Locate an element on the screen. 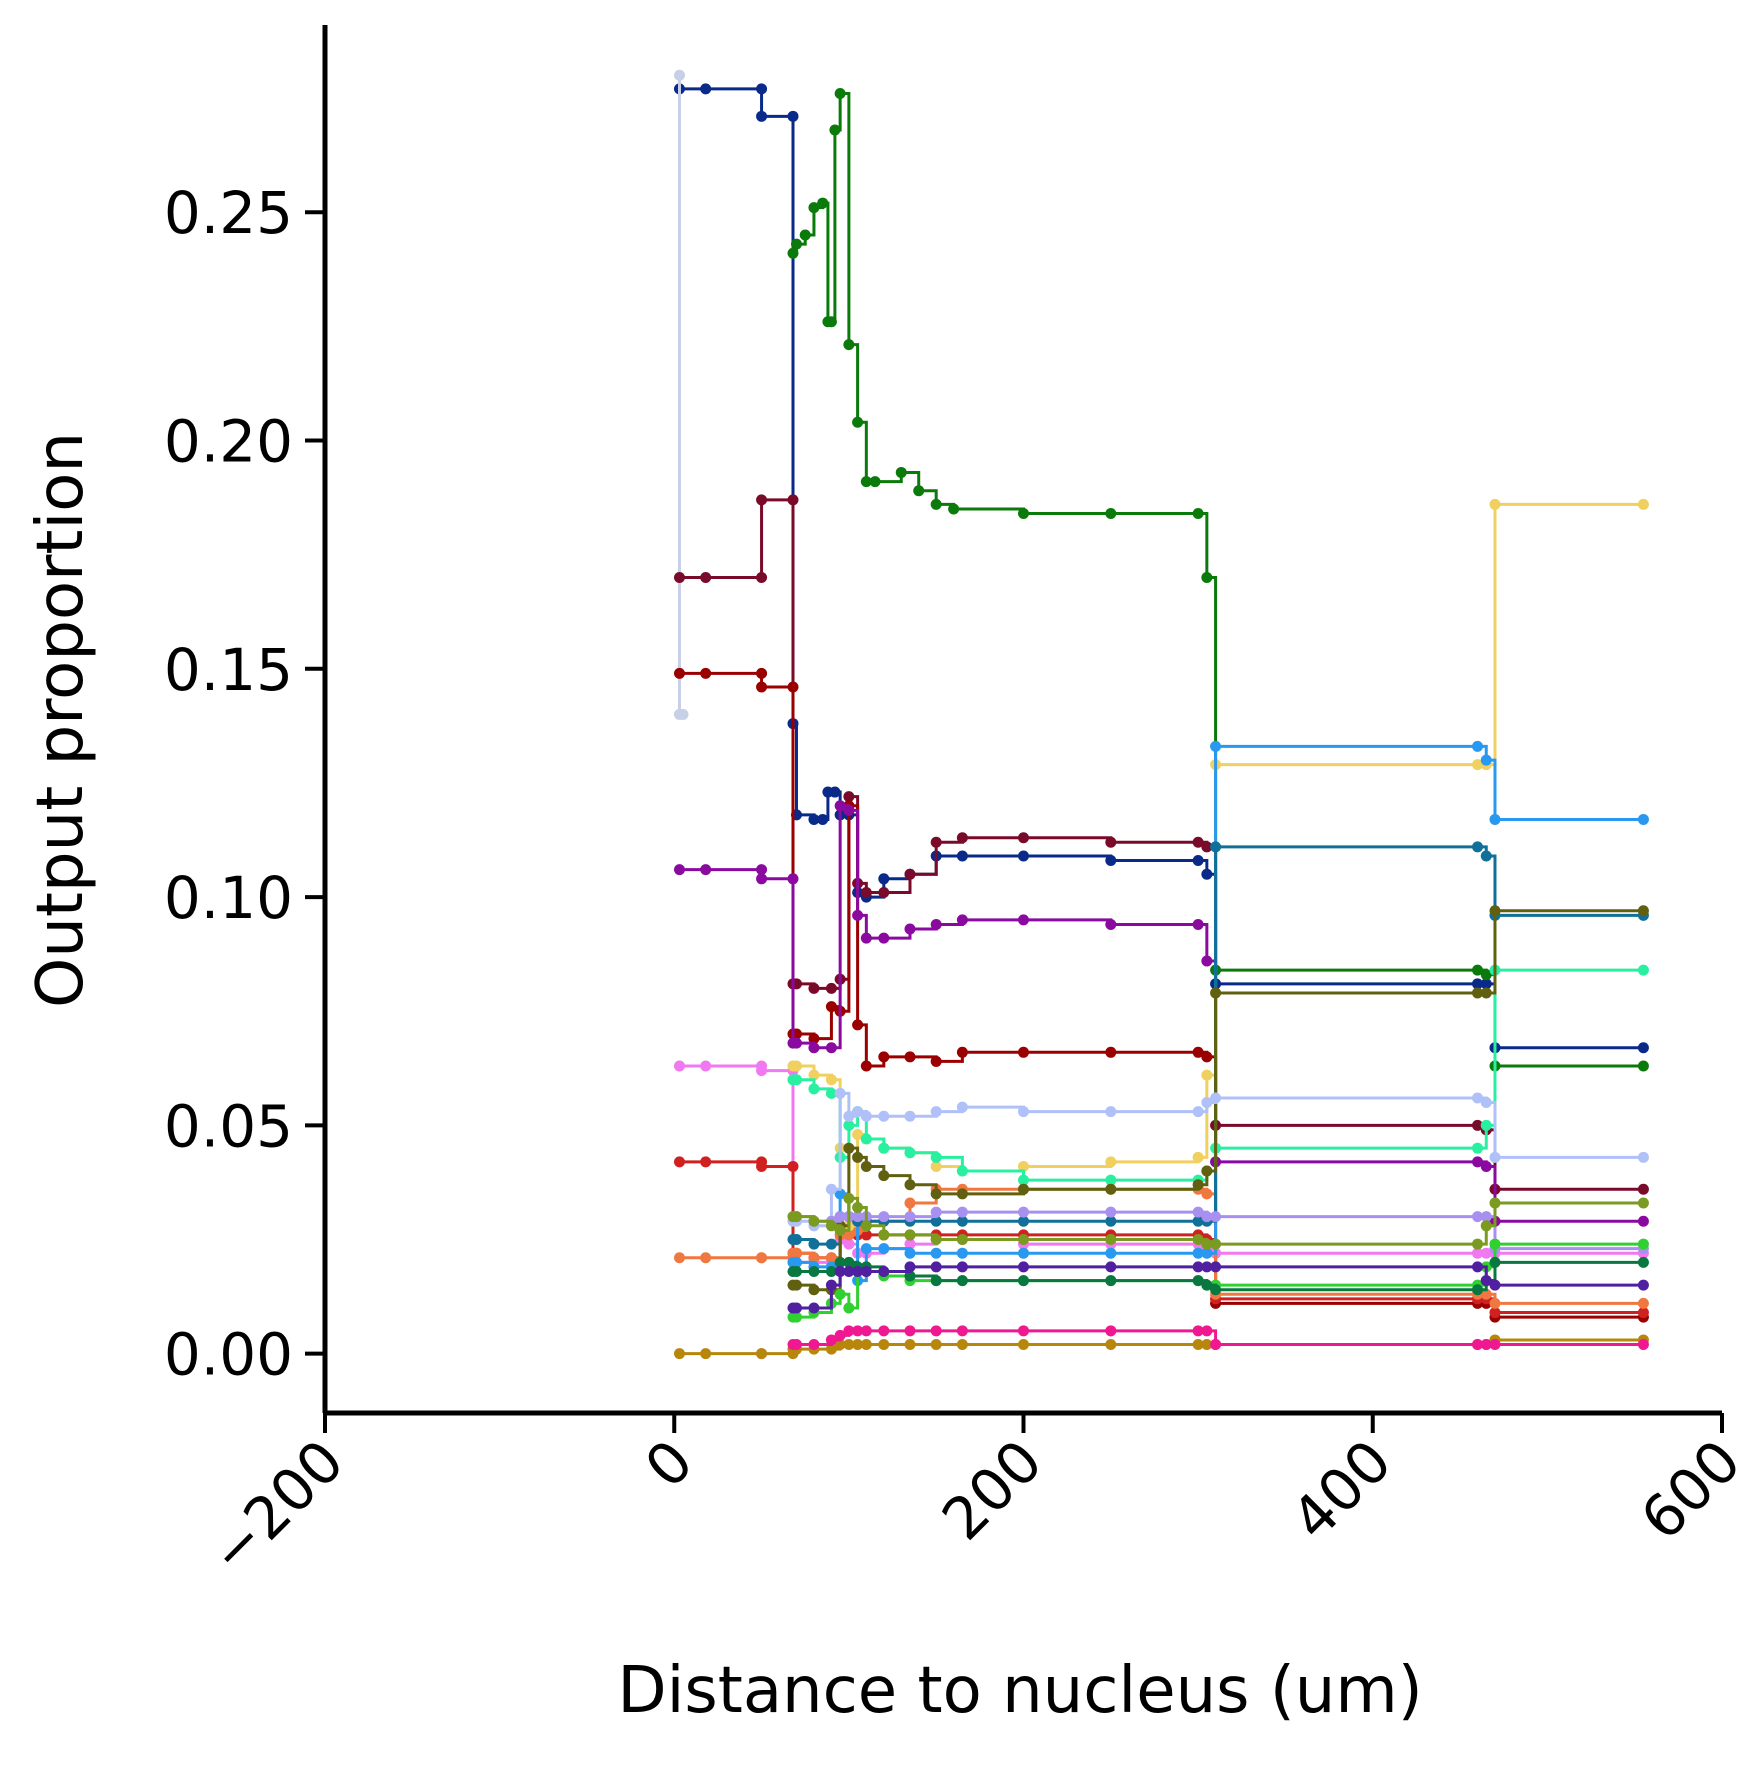 The height and width of the screenshot is (1768, 1749). x-axis-label: Distance to nucleus (um) is located at coordinates (1019, 1691).